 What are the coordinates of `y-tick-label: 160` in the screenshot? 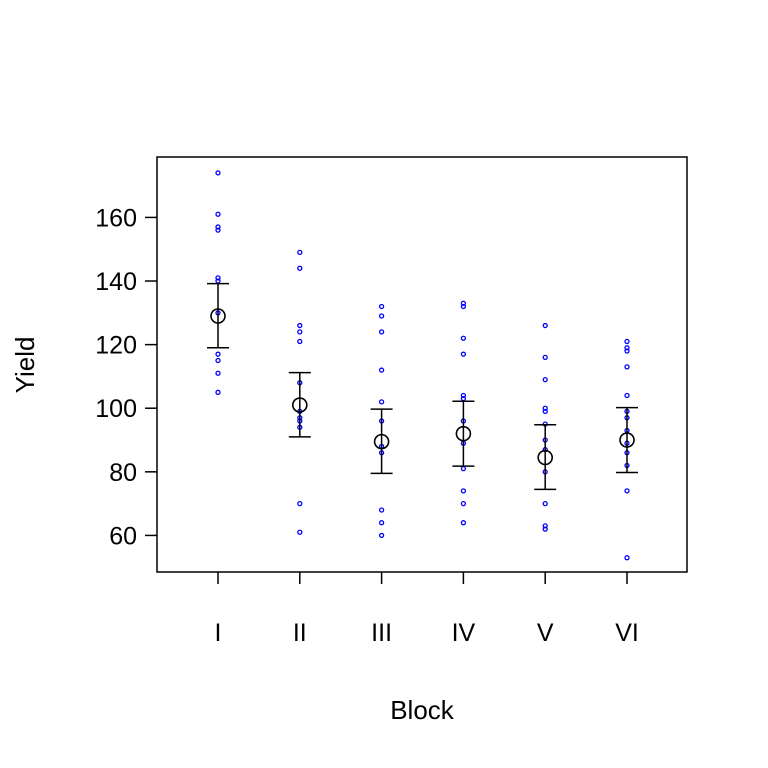 It's located at (116, 218).